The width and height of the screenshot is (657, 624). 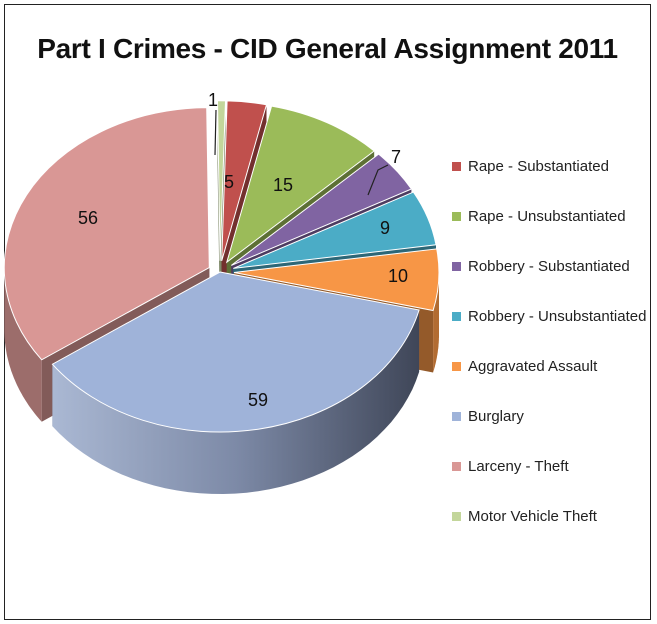 I want to click on legend-label: Rape - Substantiated, so click(x=538, y=166).